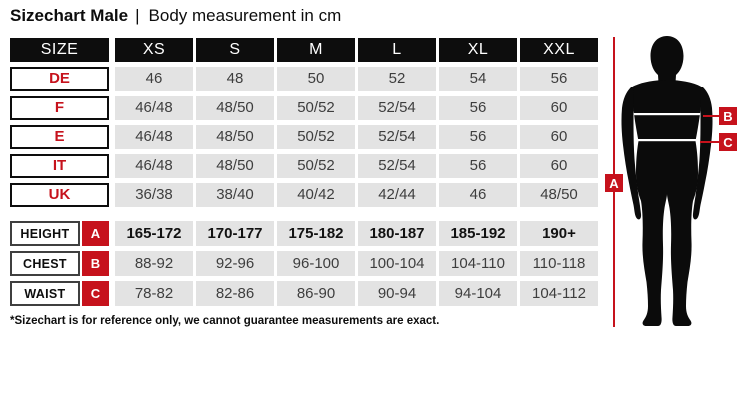 The height and width of the screenshot is (414, 750). What do you see at coordinates (667, 60) in the screenshot?
I see `silhouette-head` at bounding box center [667, 60].